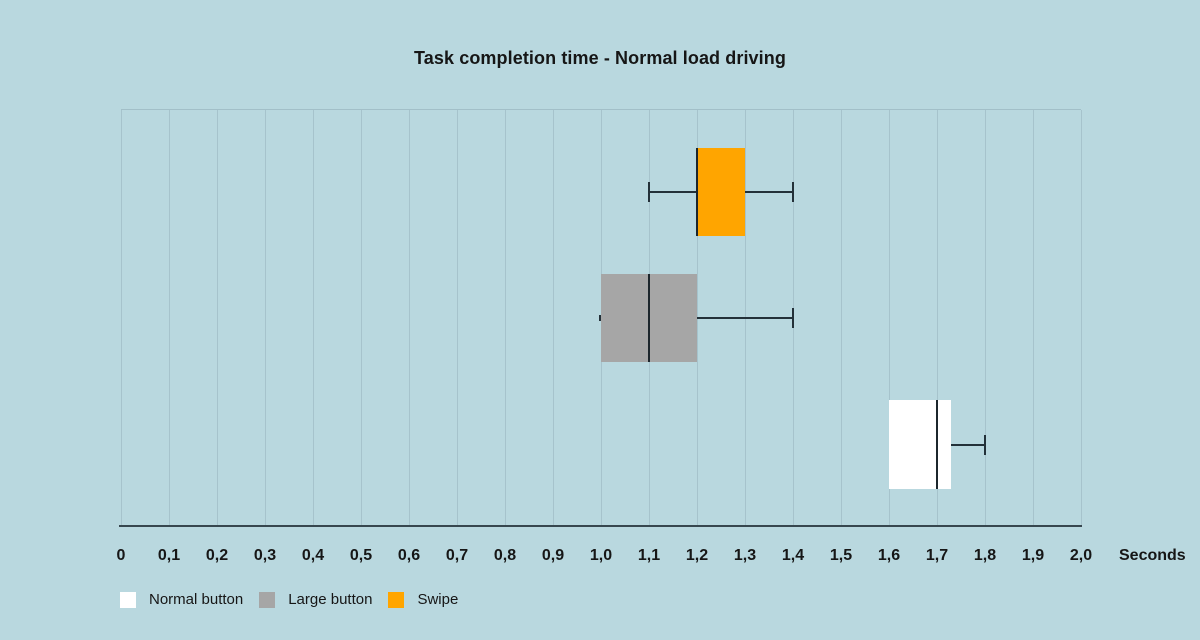 The width and height of the screenshot is (1200, 640). Describe the element at coordinates (697, 555) in the screenshot. I see `x-tick-label: 1,2` at that location.